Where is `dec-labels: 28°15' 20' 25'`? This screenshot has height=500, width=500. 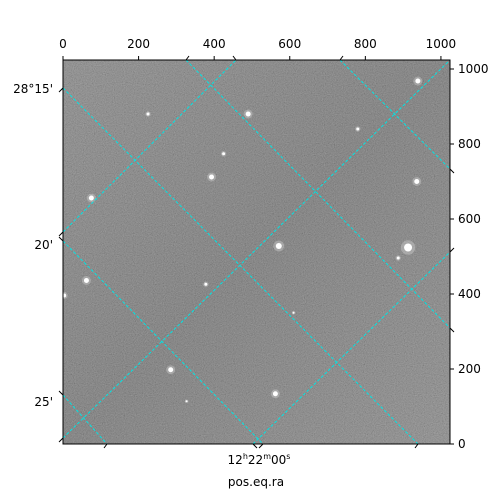 dec-labels: 28°15' 20' 25' is located at coordinates (33, 245).